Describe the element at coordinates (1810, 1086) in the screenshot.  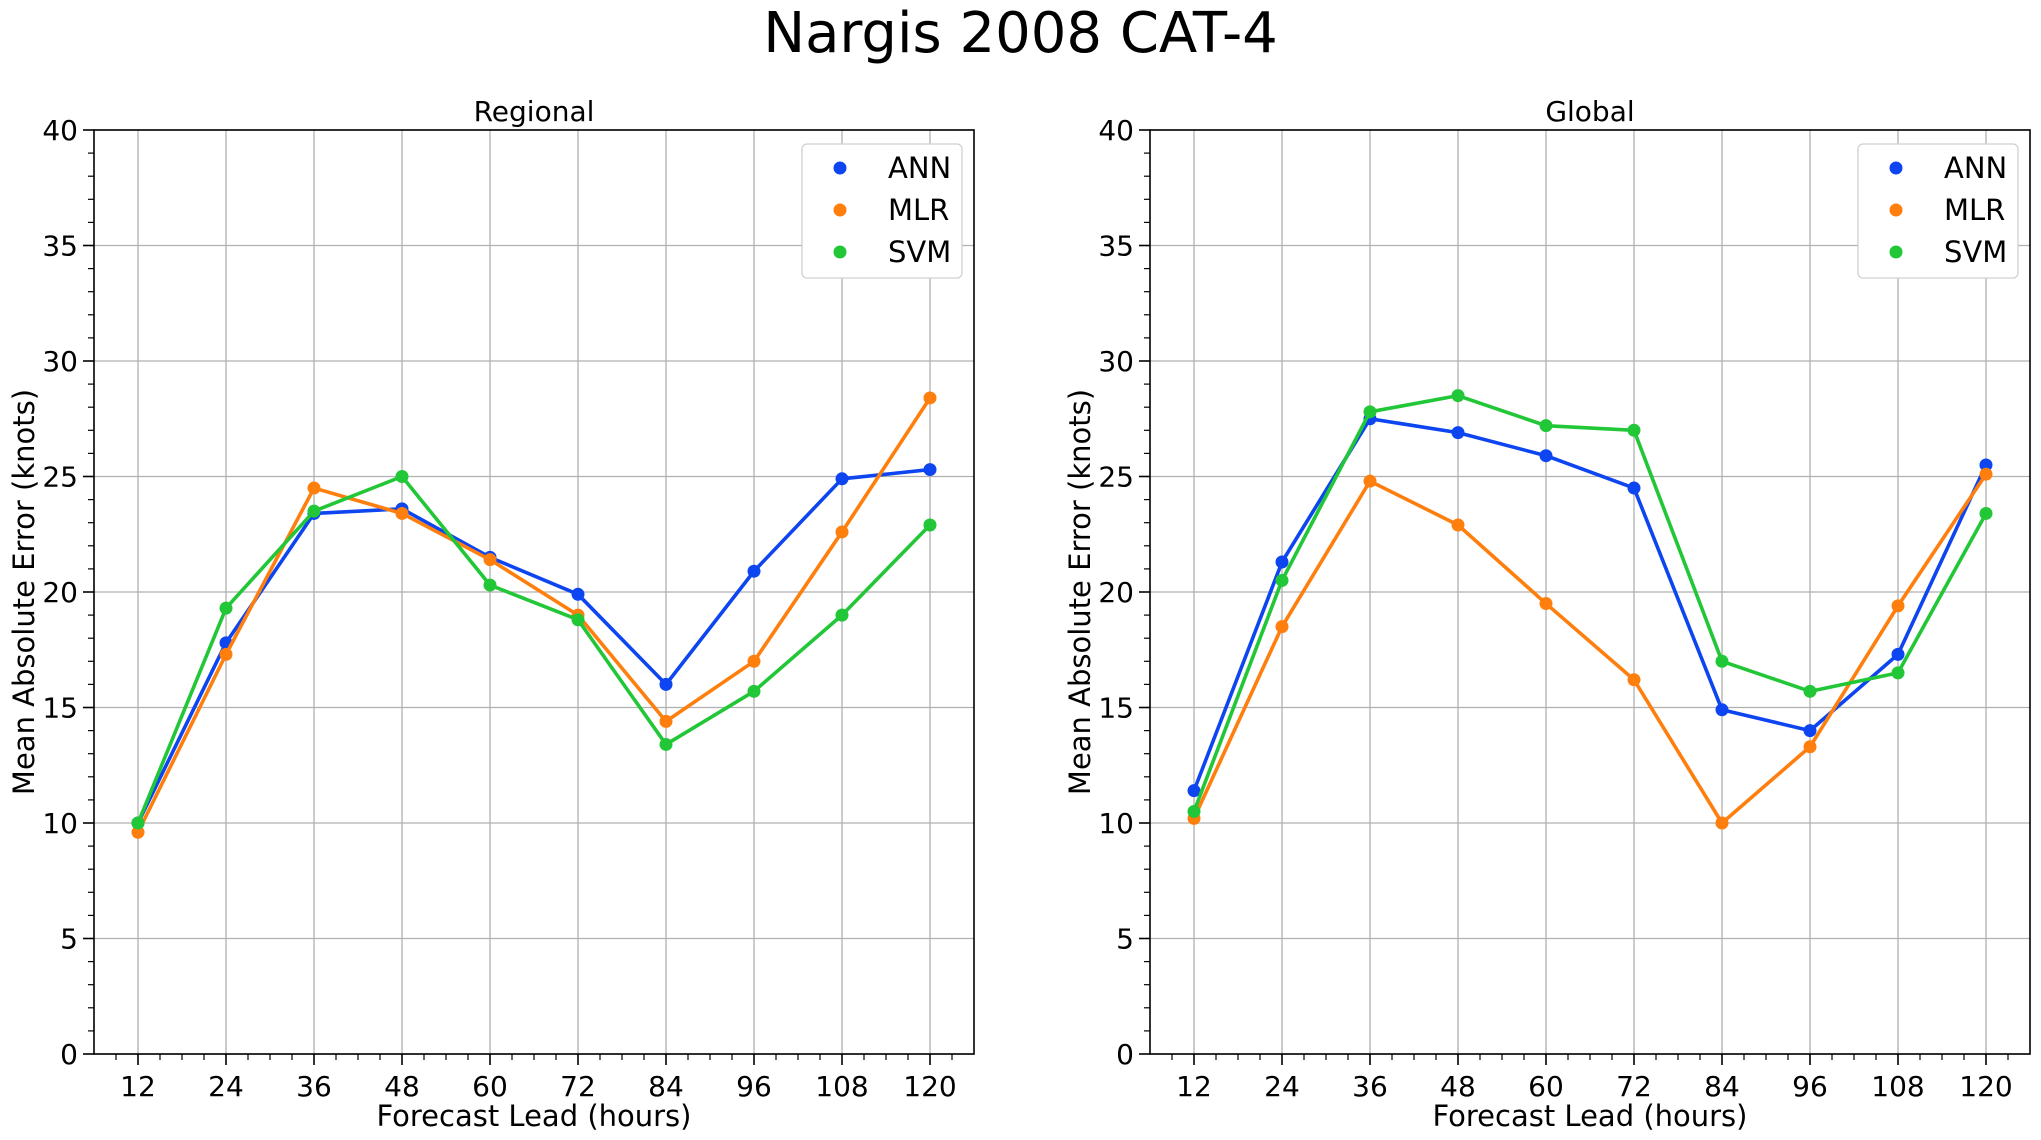
I see `x-tick-label: 96` at that location.